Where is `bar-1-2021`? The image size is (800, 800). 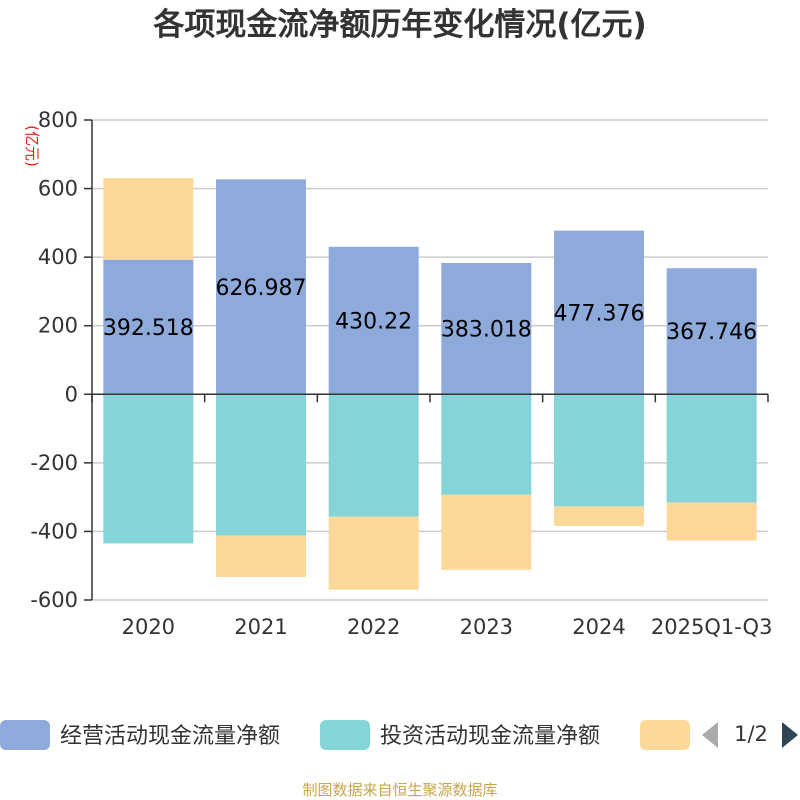
bar-1-2021 is located at coordinates (261, 287).